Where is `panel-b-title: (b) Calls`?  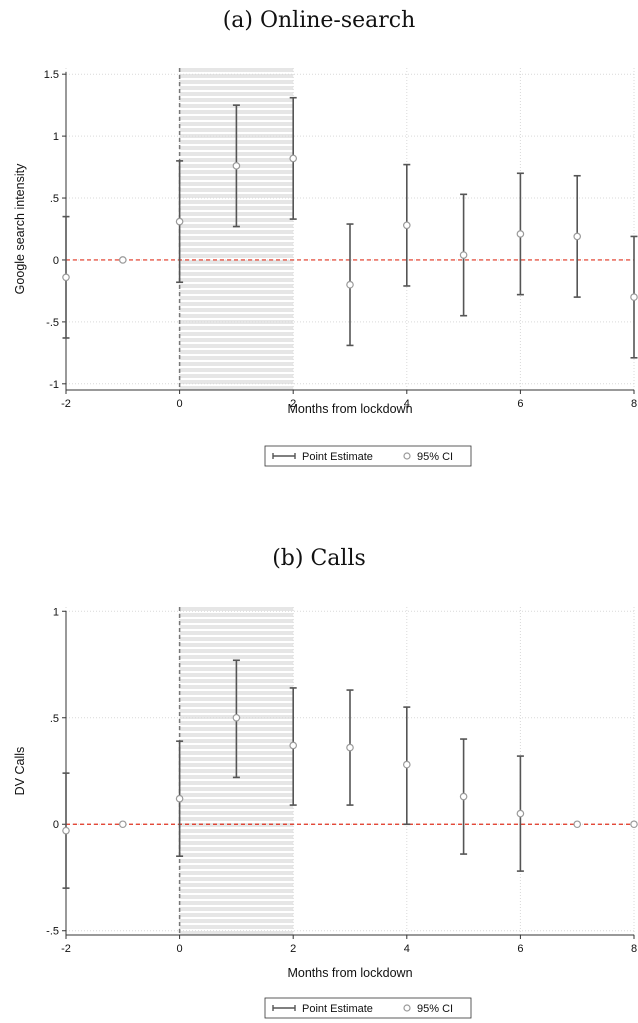
panel-b-title: (b) Calls is located at coordinates (319, 558).